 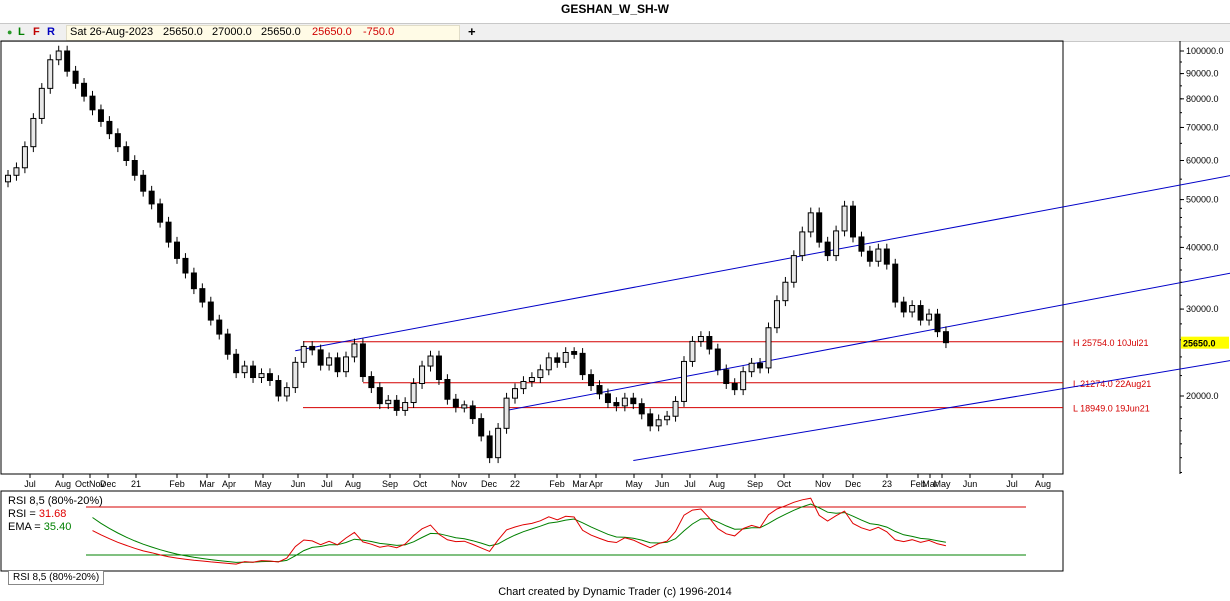 What do you see at coordinates (614, 9) in the screenshot?
I see `chart-title: GESHAN_W_SH-W` at bounding box center [614, 9].